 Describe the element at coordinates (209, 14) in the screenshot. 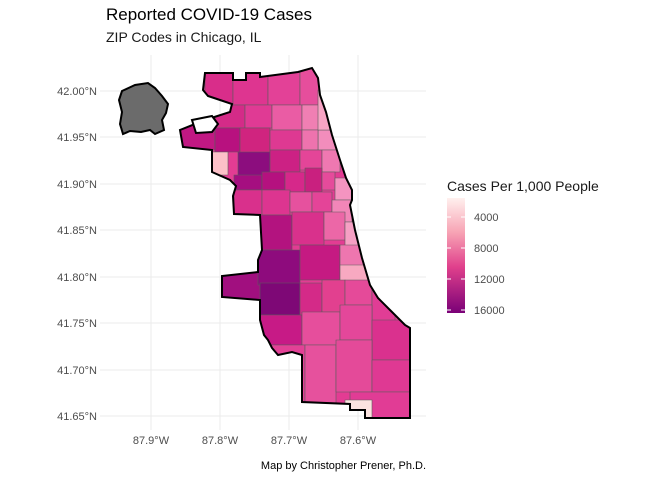

I see `chart-title: Reported COVID-19 Cases` at that location.